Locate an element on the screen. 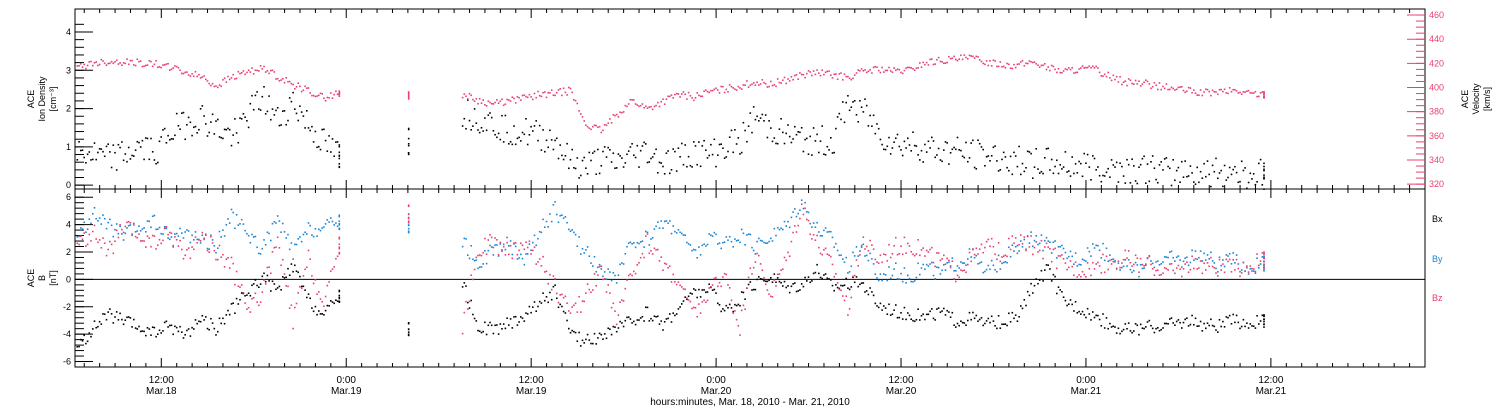 The width and height of the screenshot is (1500, 410). b-y-tick-label: -6 is located at coordinates (67, 362).